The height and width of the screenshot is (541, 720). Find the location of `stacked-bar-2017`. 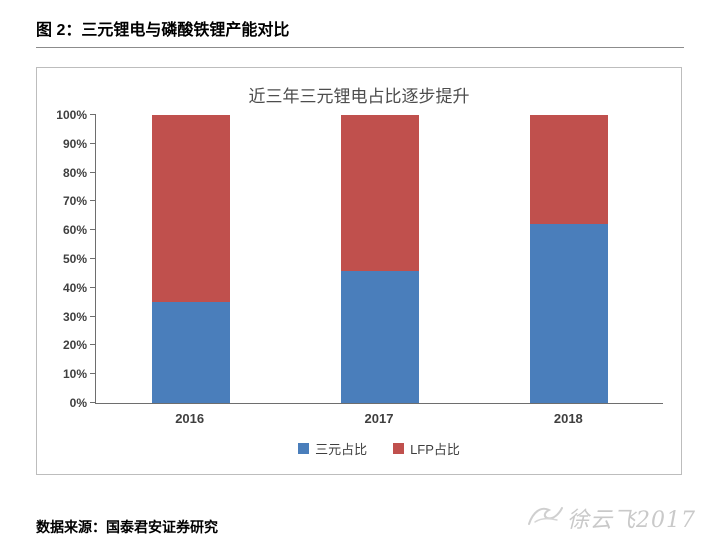

stacked-bar-2017 is located at coordinates (379, 259).